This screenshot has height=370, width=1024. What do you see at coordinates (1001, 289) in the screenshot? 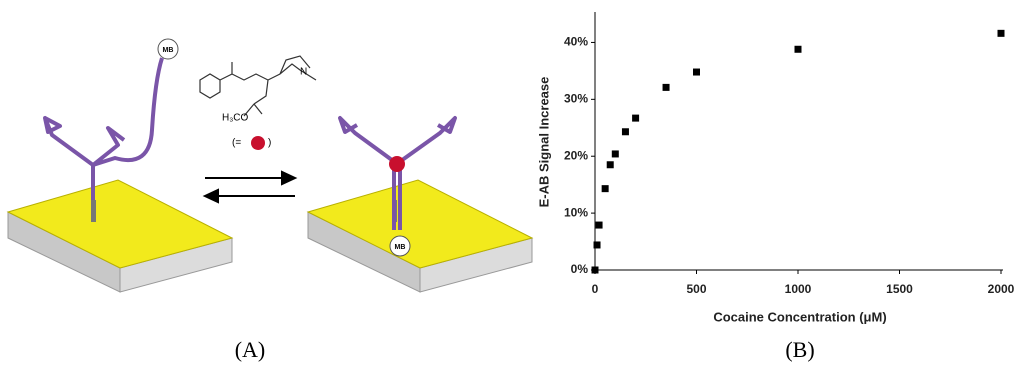
I see `x-tick-label: 2000` at bounding box center [1001, 289].